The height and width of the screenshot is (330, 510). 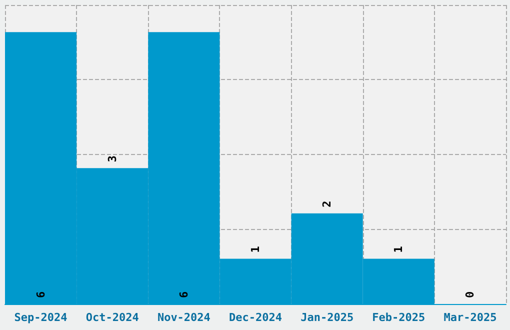 I want to click on x-tick-label: Feb-2025, so click(x=399, y=317).